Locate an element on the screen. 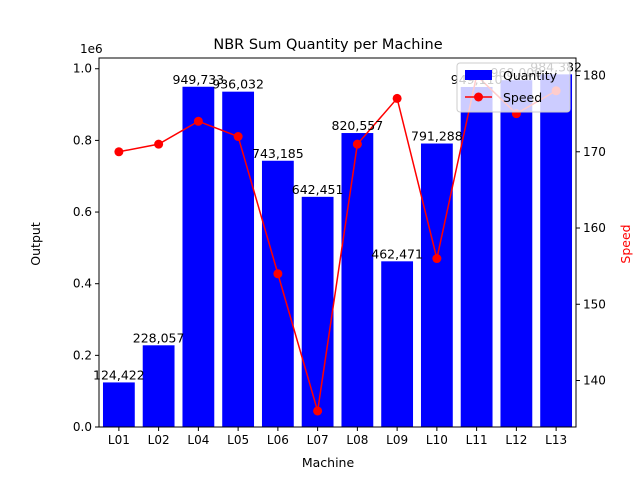 The width and height of the screenshot is (640, 480). legend-swatch-quantity is located at coordinates (478, 75).